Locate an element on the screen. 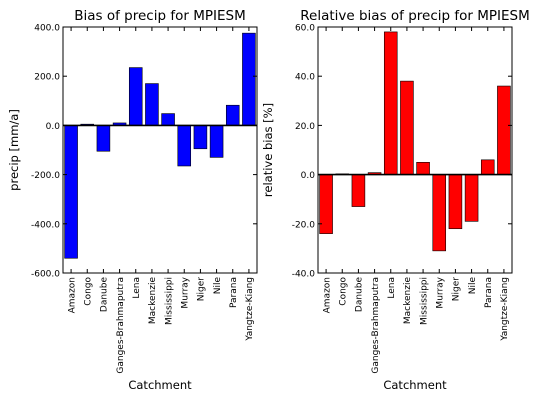 The width and height of the screenshot is (545, 406). y-tick-label: 400.0 is located at coordinates (47, 29).